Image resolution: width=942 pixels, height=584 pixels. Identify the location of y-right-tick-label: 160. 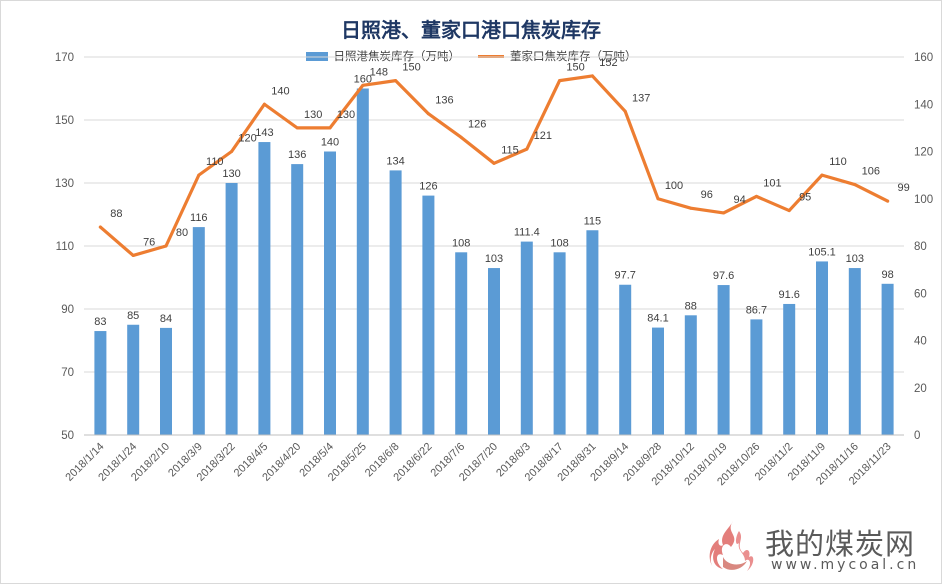
(923, 58).